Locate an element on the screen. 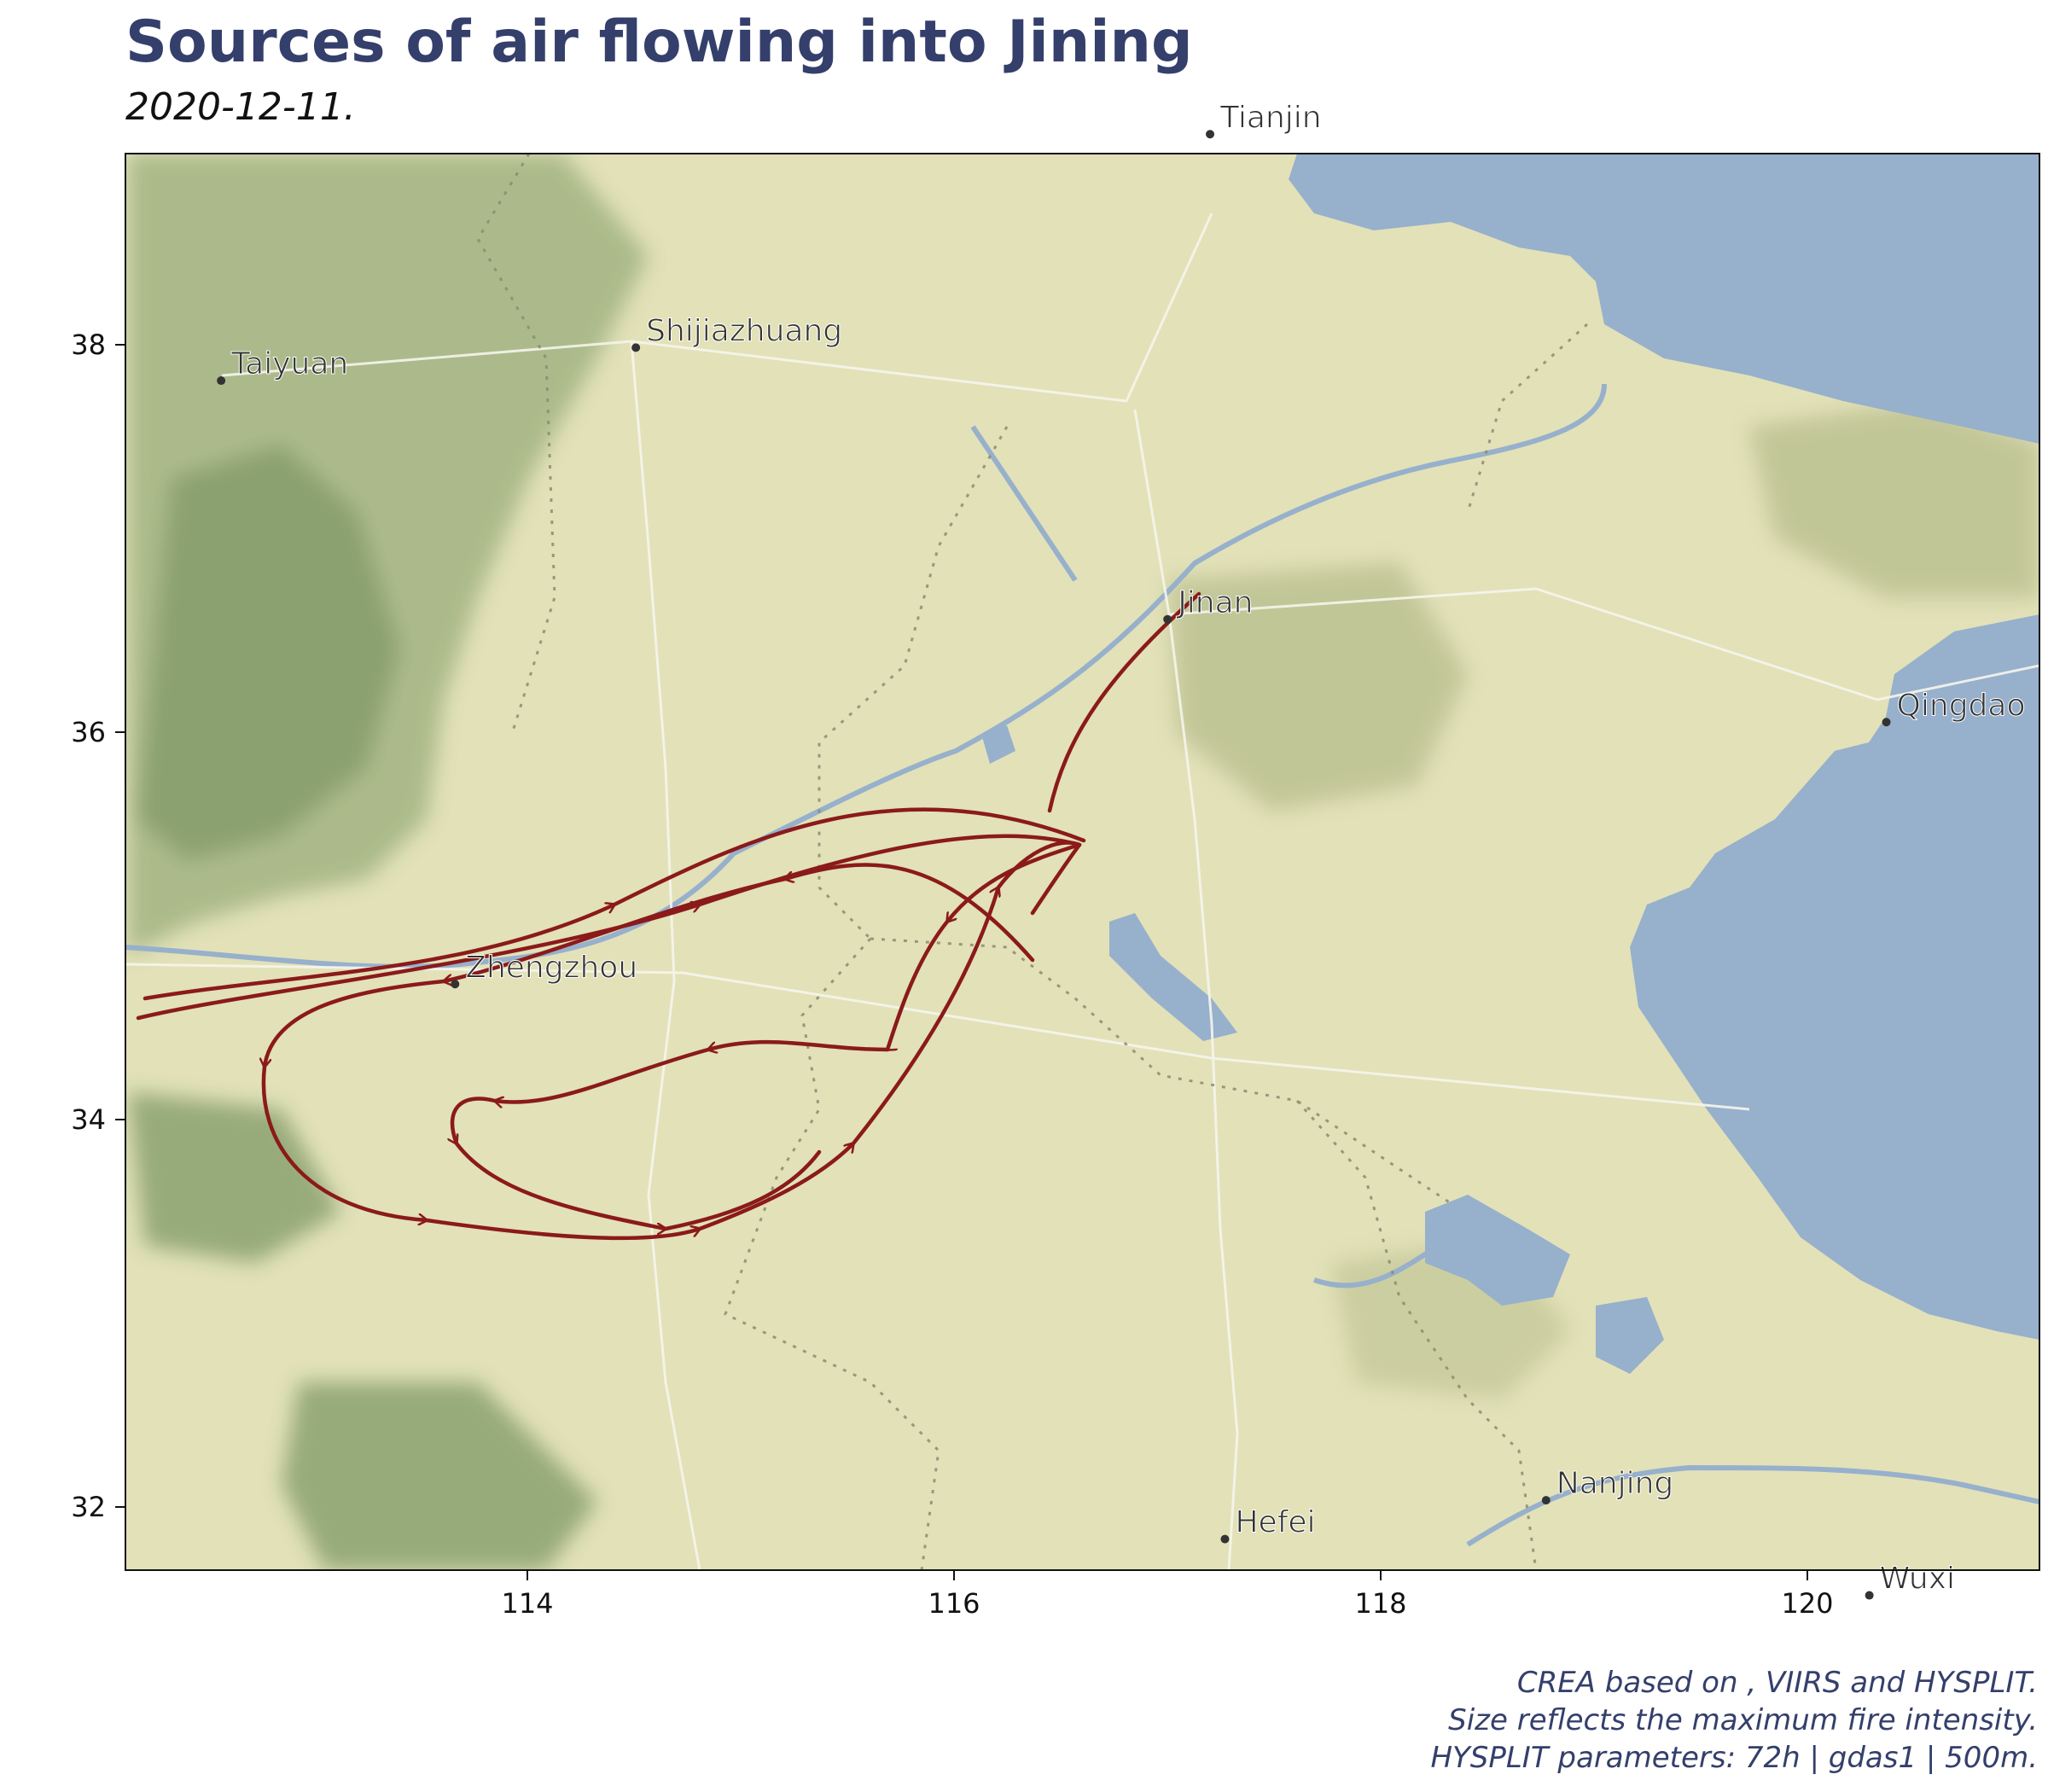 This screenshot has height=1792, width=2048. hongze-lake is located at coordinates (1497, 1250).